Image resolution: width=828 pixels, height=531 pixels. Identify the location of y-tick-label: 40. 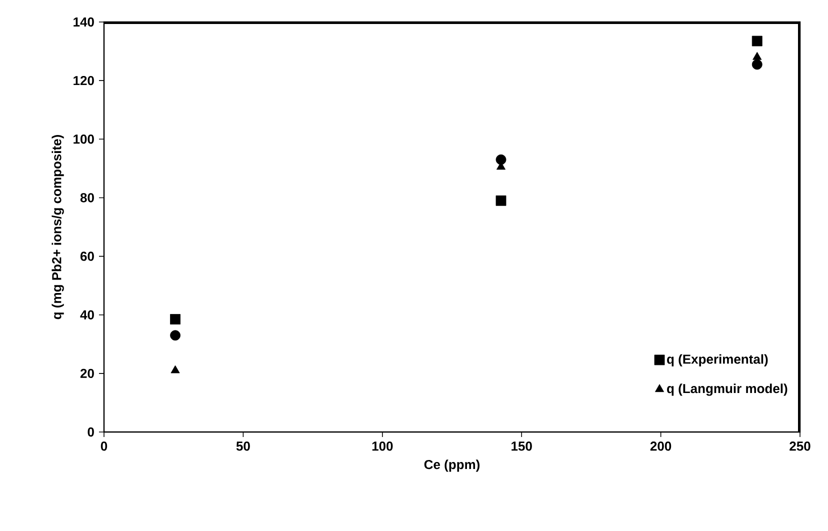
(87, 315).